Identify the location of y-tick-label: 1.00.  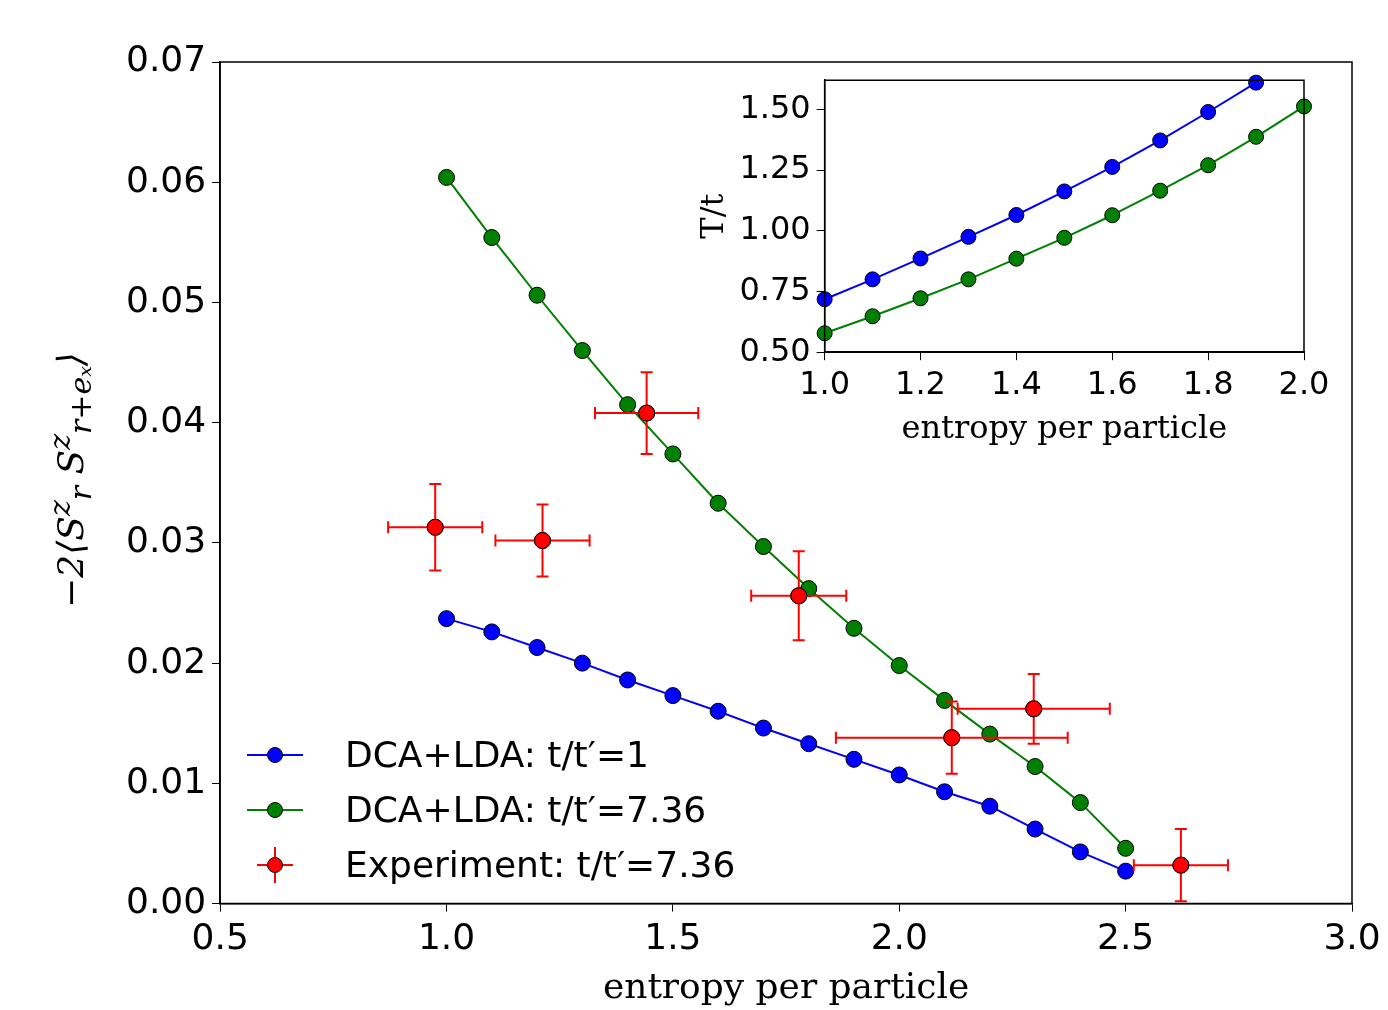
(775, 228).